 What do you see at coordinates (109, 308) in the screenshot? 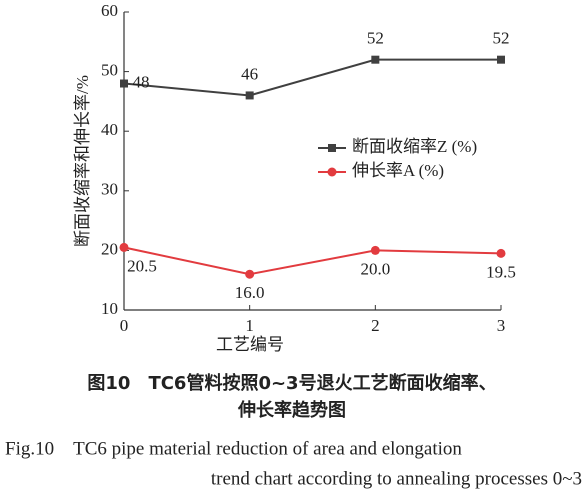
I see `y-tick-label: 10` at bounding box center [109, 308].